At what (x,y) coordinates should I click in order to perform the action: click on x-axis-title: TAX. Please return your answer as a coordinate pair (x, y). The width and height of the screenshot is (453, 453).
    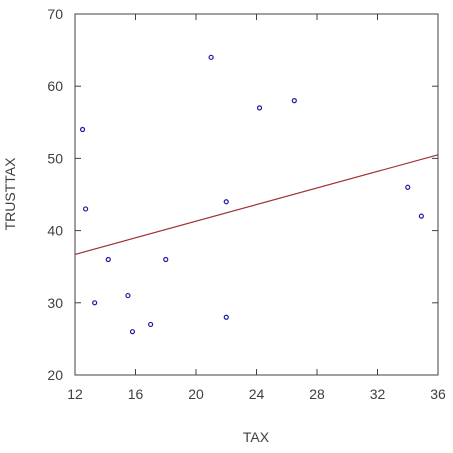
    Looking at the image, I should click on (256, 437).